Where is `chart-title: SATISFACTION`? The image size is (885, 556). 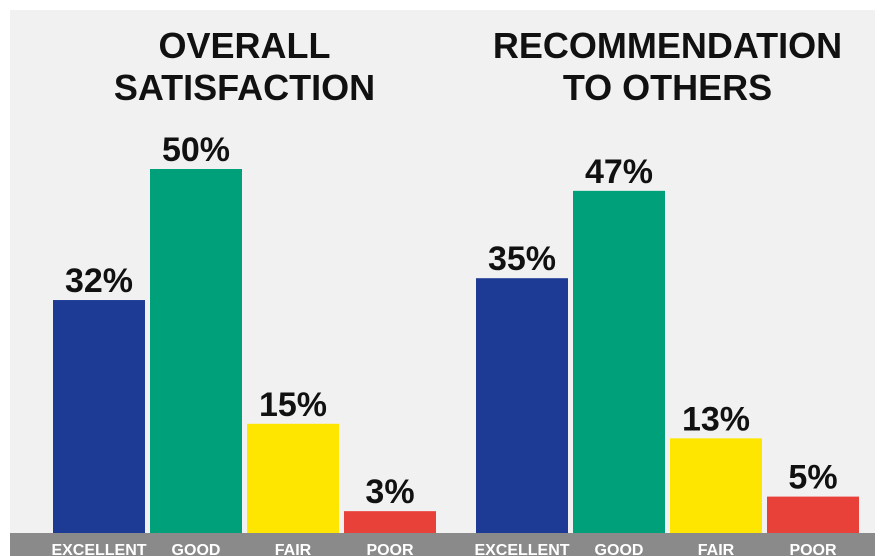
chart-title: SATISFACTION is located at coordinates (244, 87).